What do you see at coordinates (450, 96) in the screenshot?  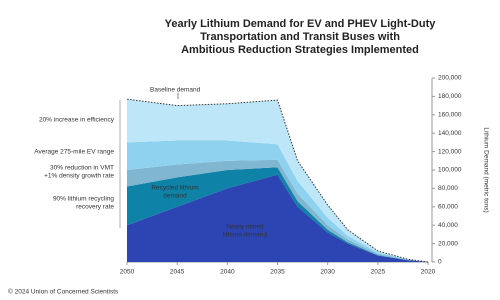 I see `y-tick-label: 180,000` at bounding box center [450, 96].